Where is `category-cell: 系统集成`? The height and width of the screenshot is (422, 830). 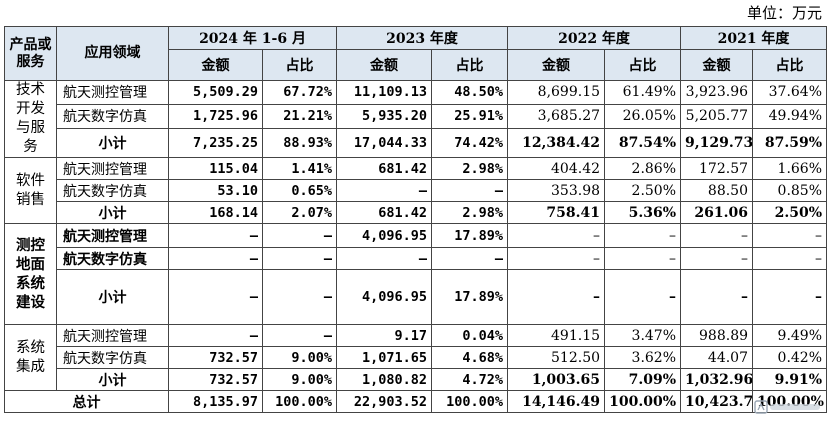
category-cell: 系统集成 is located at coordinates (30, 357).